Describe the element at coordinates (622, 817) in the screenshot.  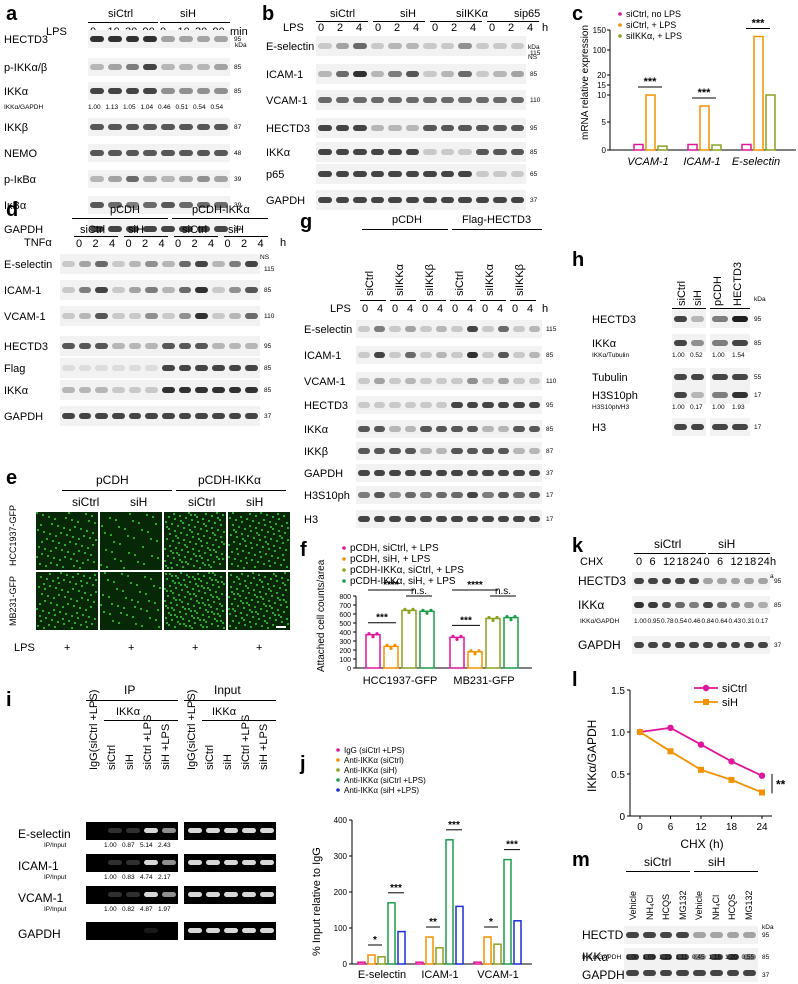
I see `y-tick-label: 0` at that location.